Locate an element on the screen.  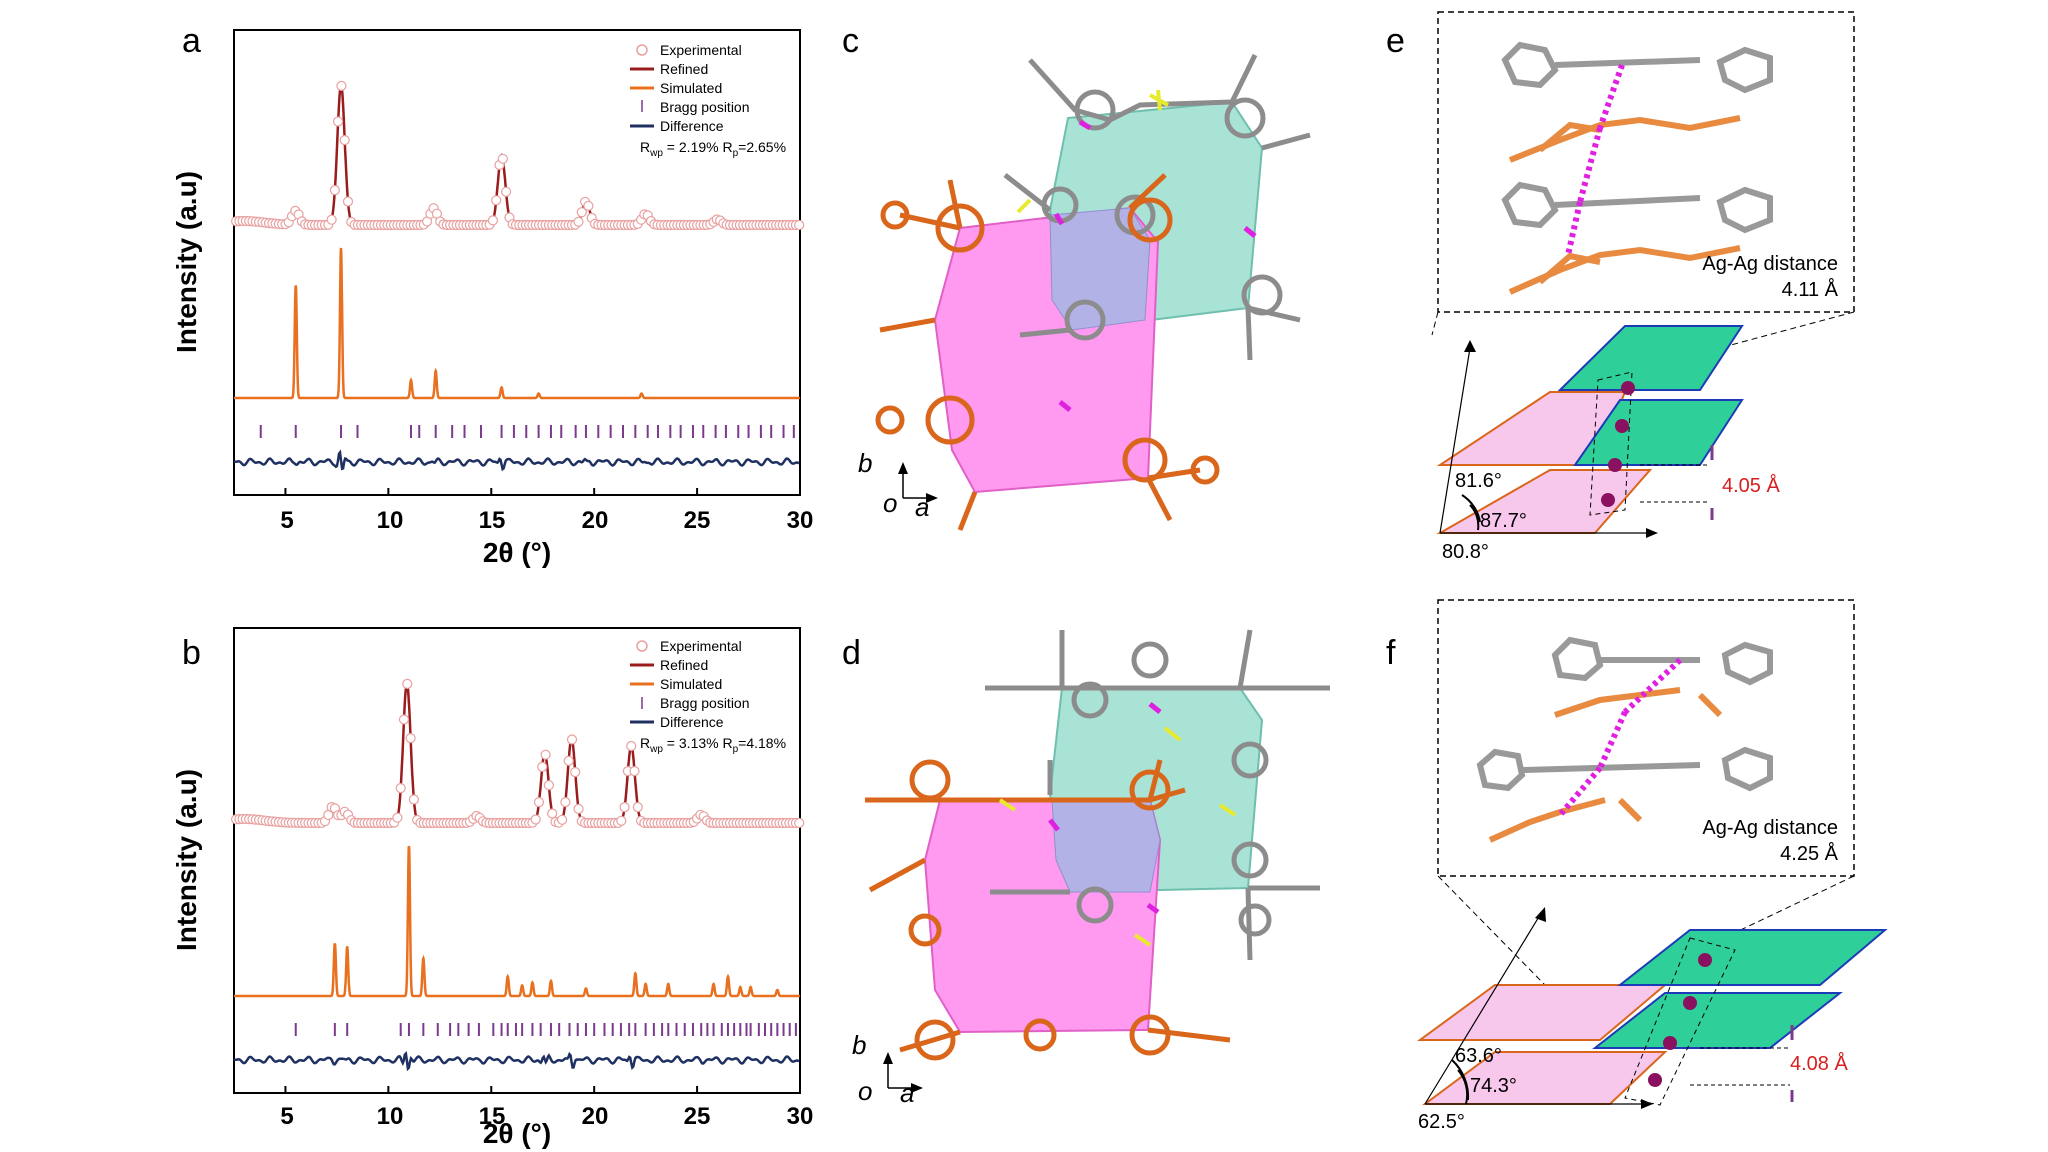
chart-b-data is located at coordinates (518, 885).